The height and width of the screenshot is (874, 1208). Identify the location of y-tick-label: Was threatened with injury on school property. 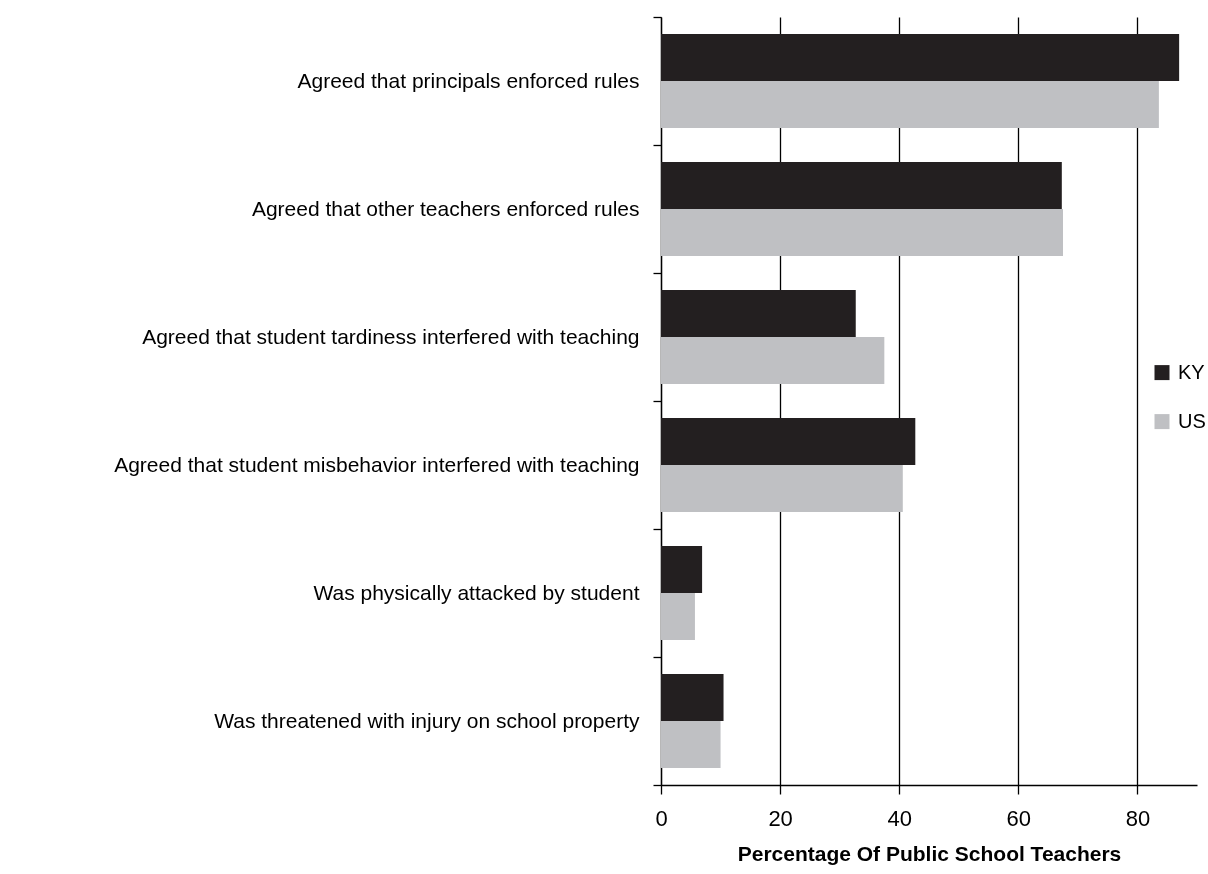
(427, 720).